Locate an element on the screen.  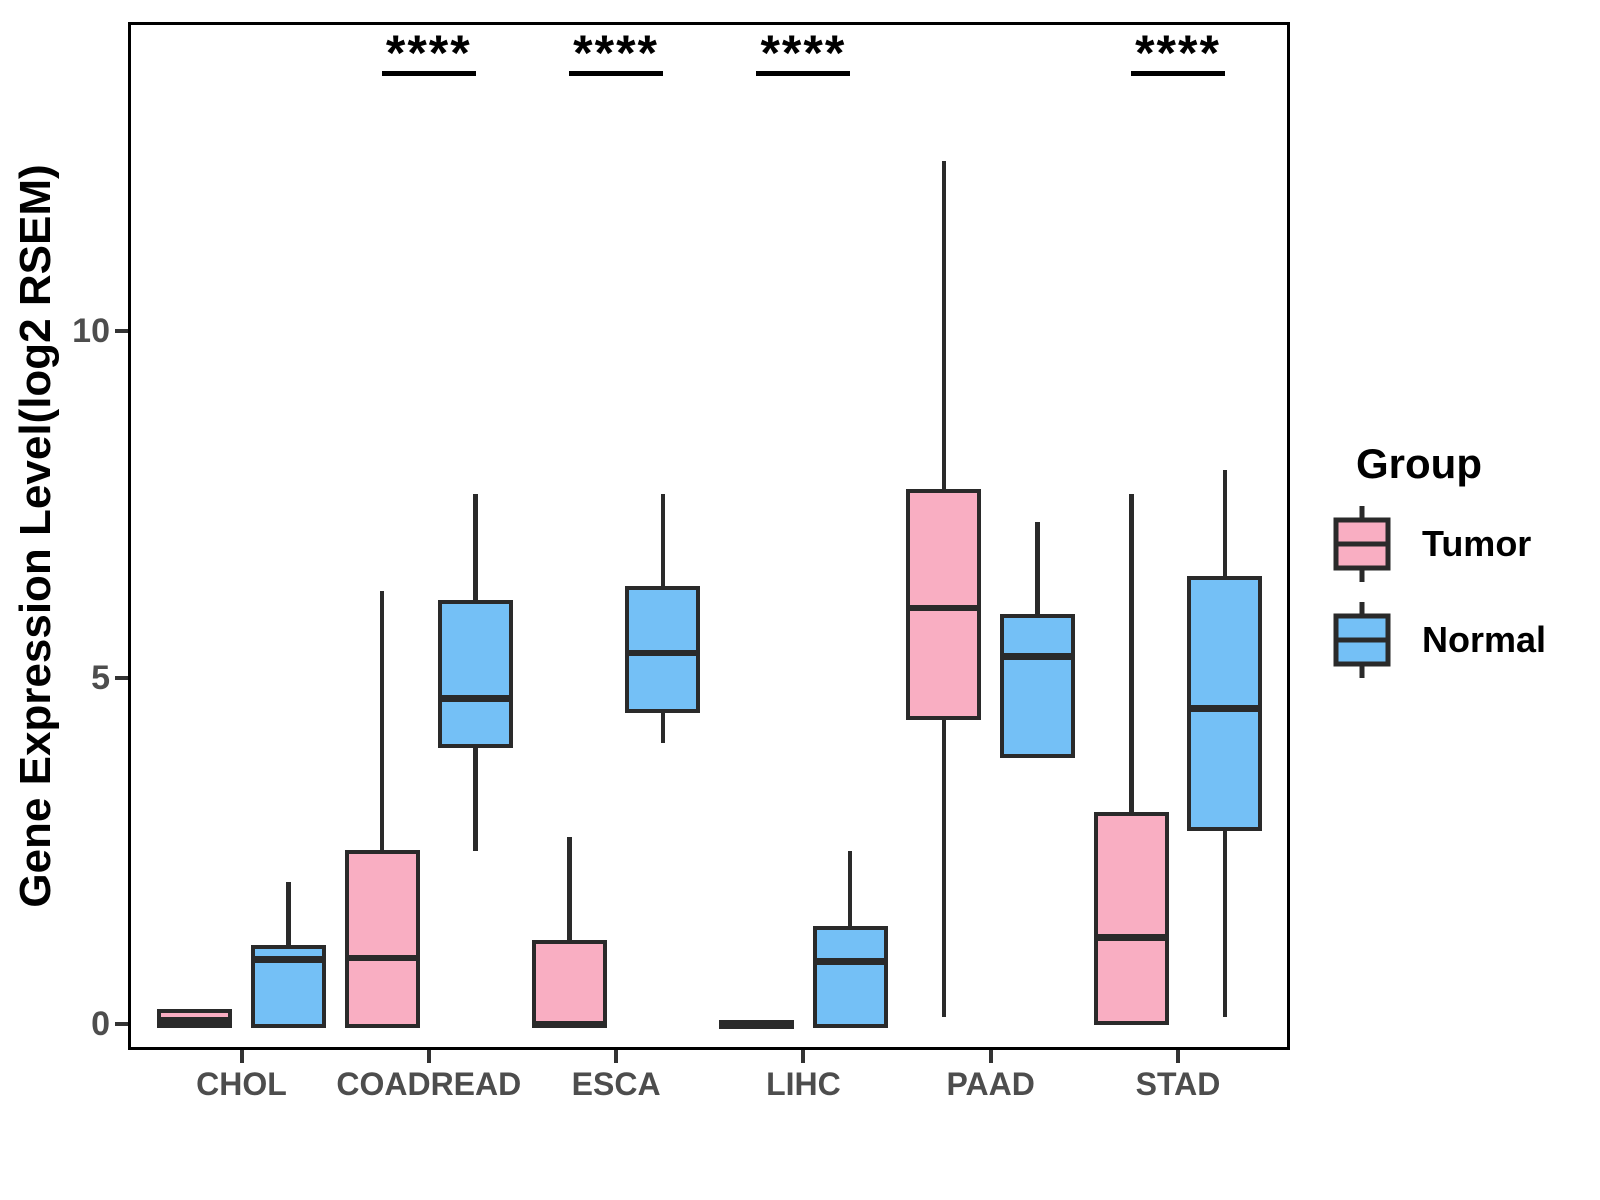
legend-label-tumor: Tumor is located at coordinates (1477, 543).